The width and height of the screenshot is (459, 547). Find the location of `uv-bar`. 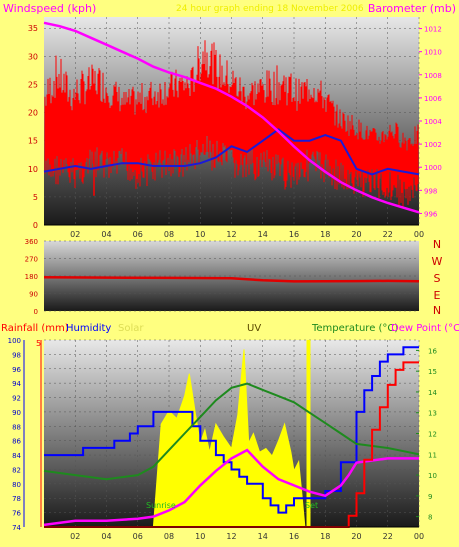

uv-bar is located at coordinates (308, 433).